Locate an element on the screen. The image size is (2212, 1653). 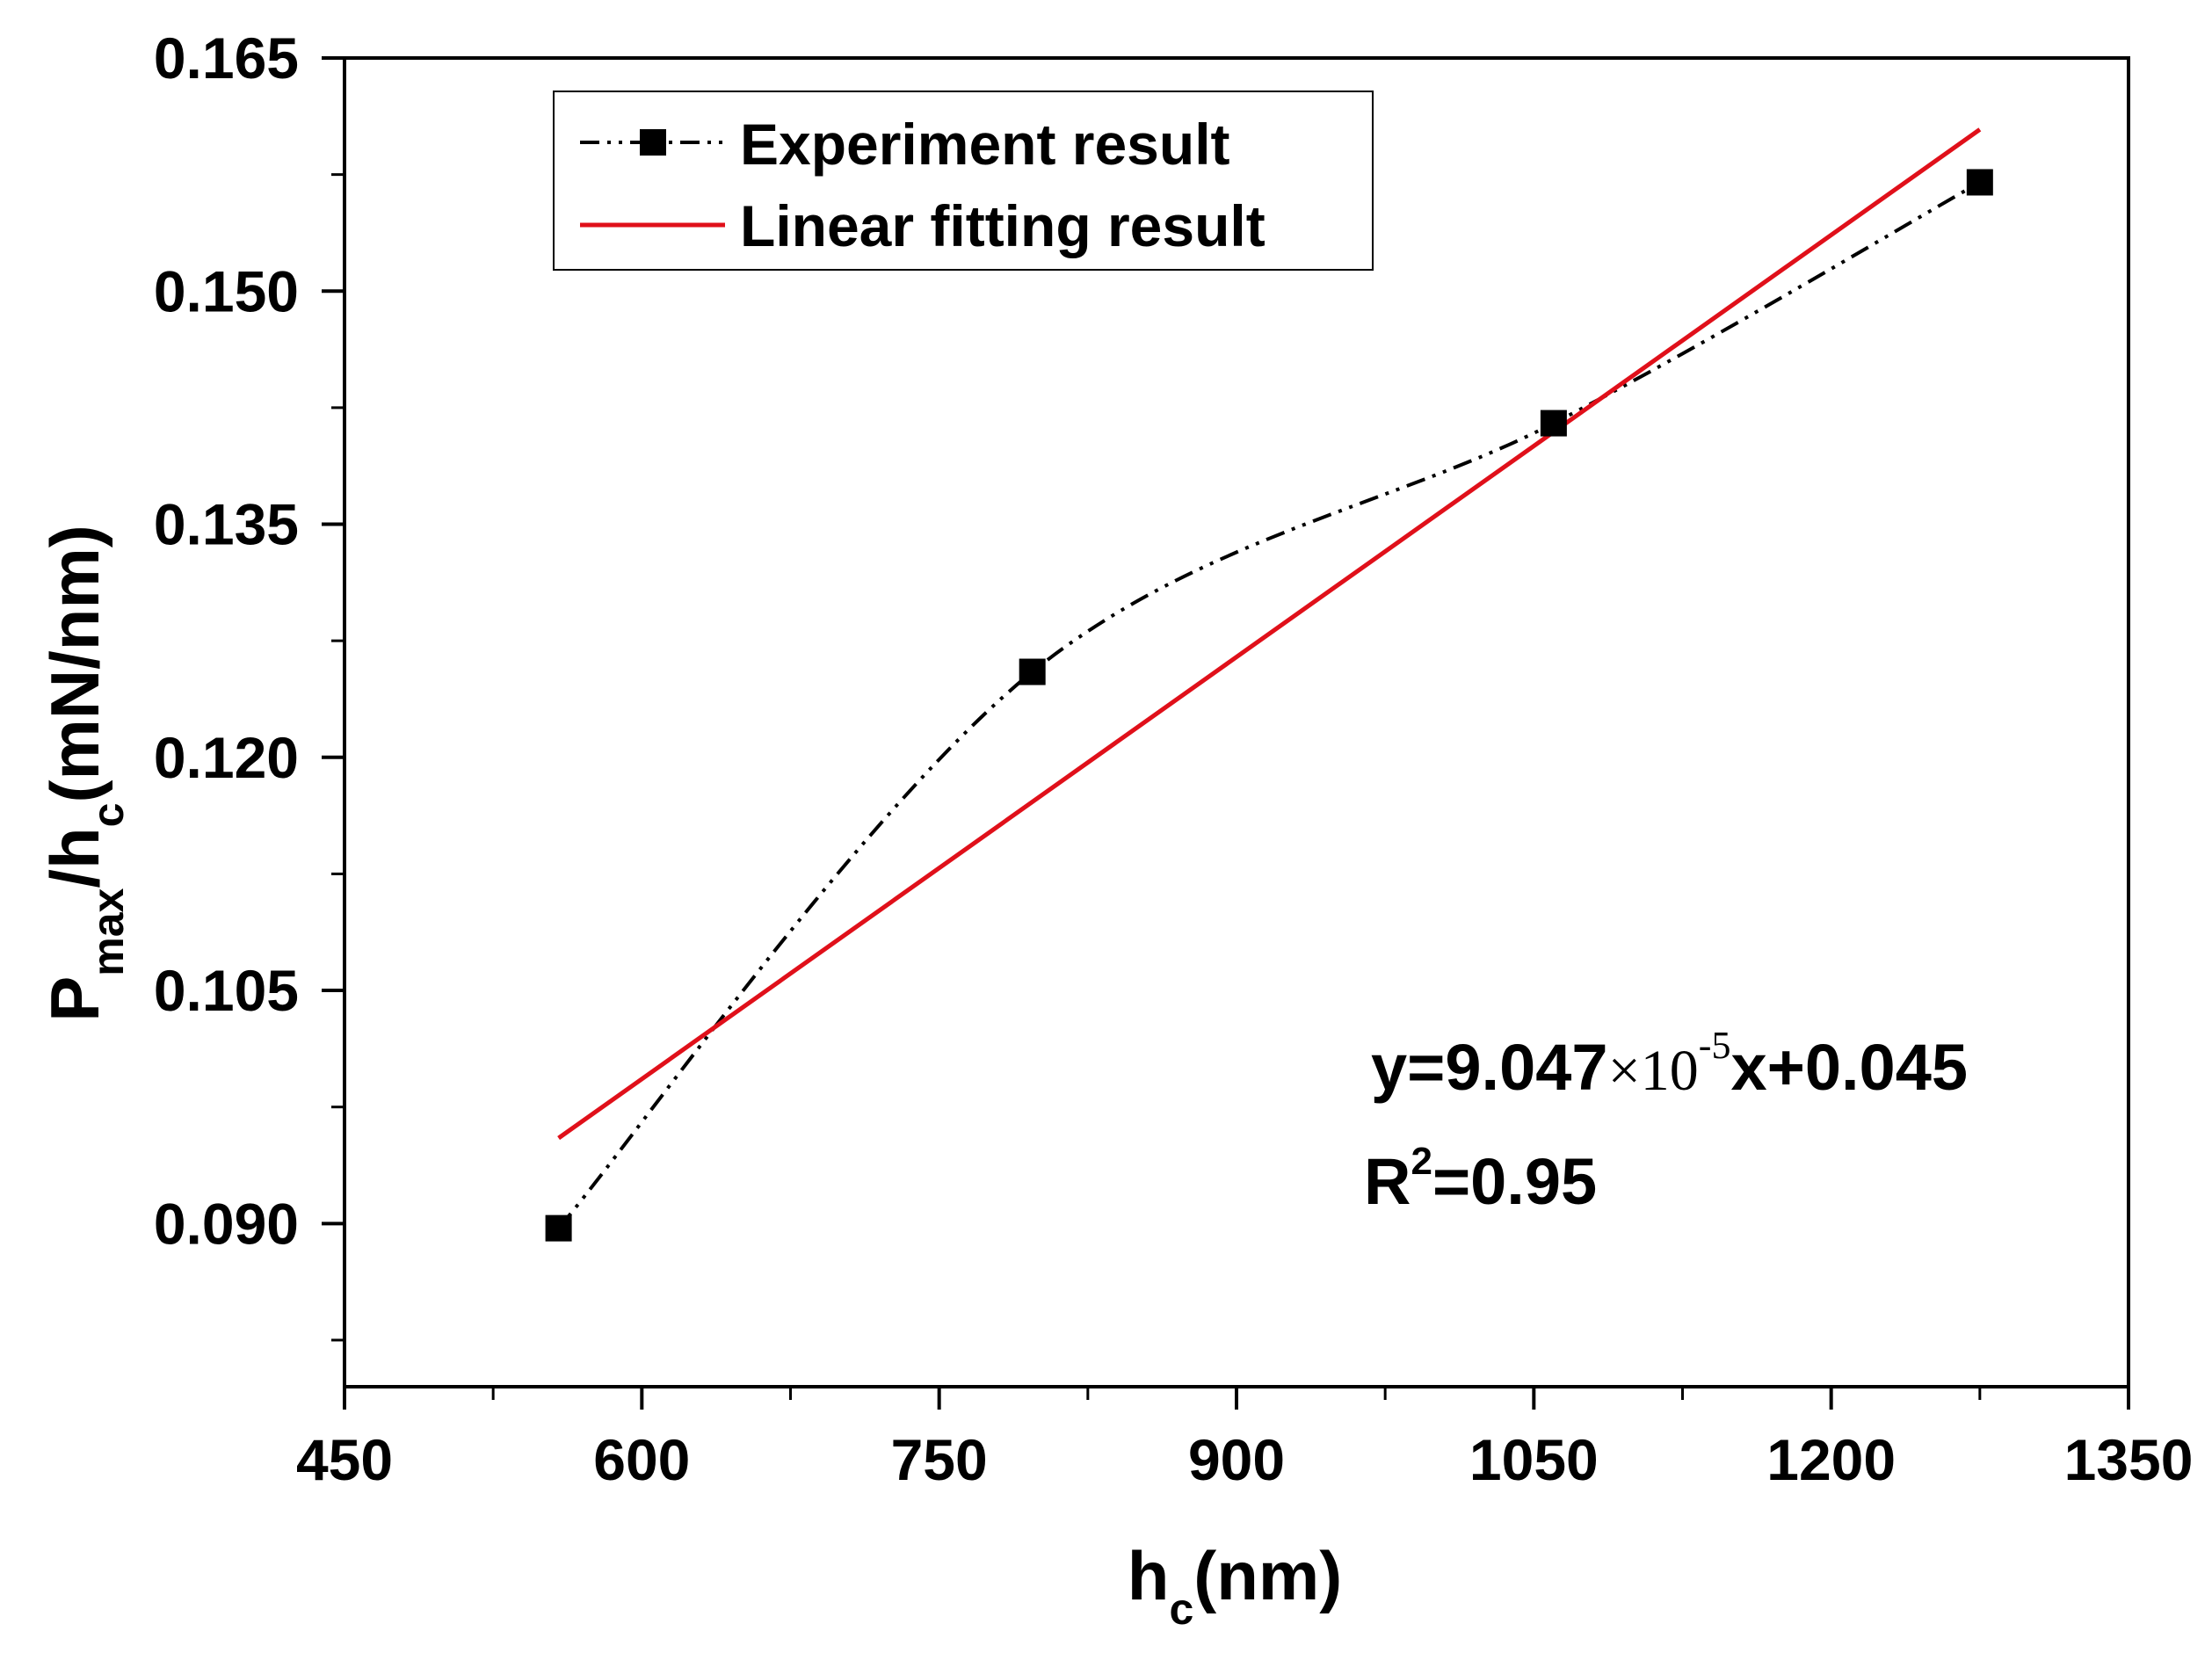
fit-equation: y=9.047×10-5x+0.045 is located at coordinates (1670, 1064).